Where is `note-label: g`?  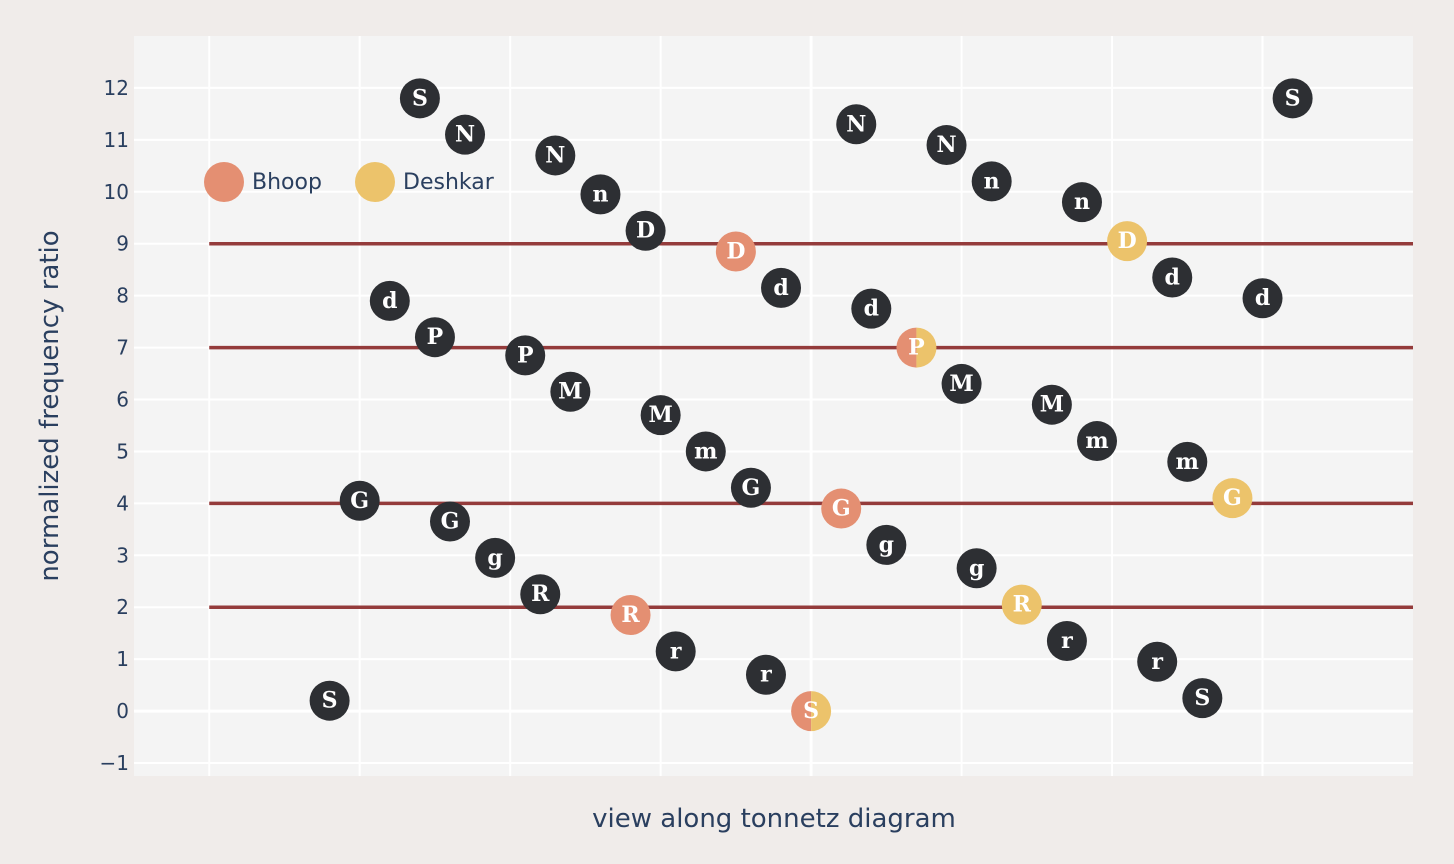 note-label: g is located at coordinates (976, 568).